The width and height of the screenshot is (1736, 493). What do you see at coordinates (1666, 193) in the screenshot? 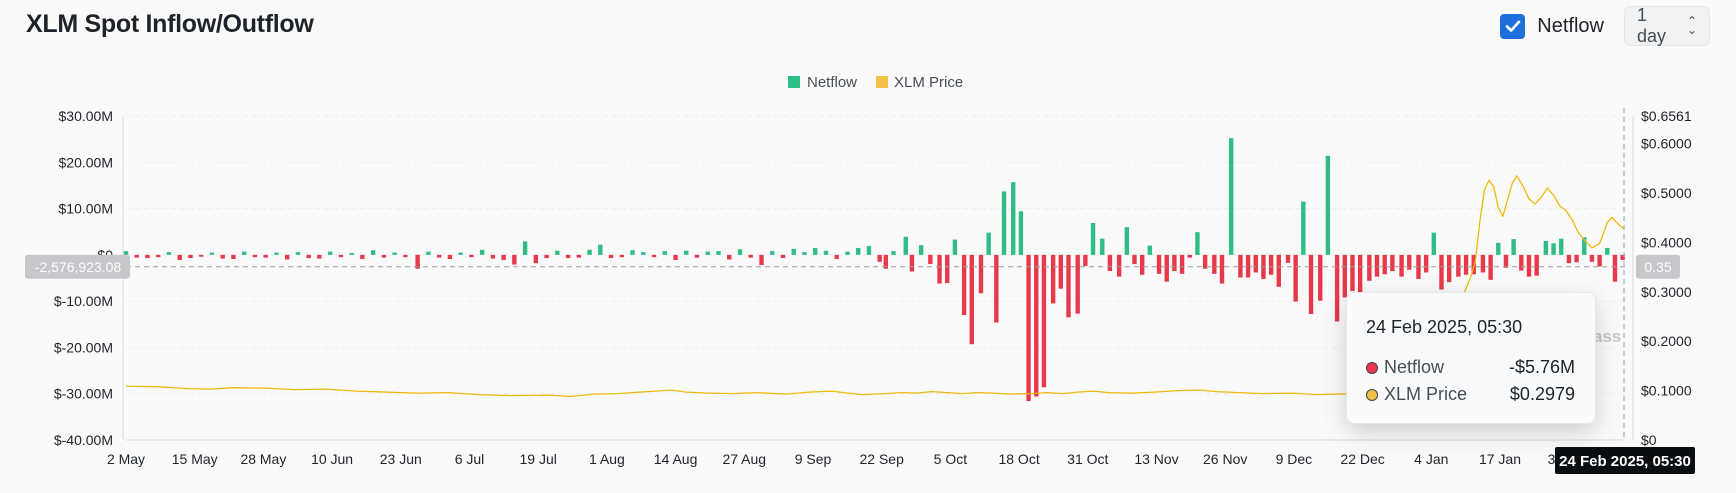
I see `y-right-tick-label: $0.5000` at bounding box center [1666, 193].